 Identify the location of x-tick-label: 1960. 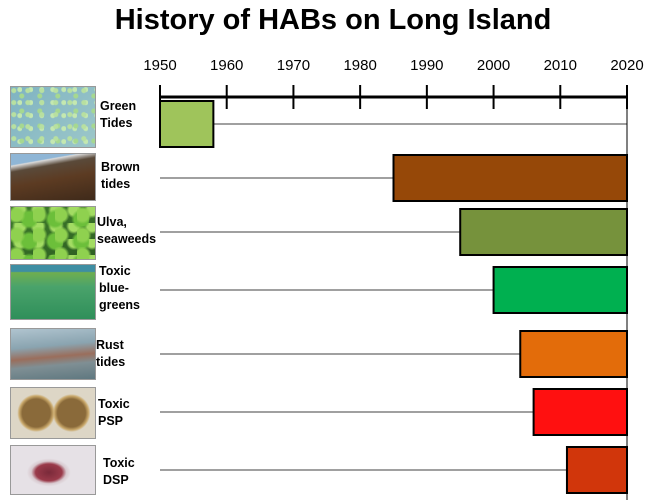
(226, 65).